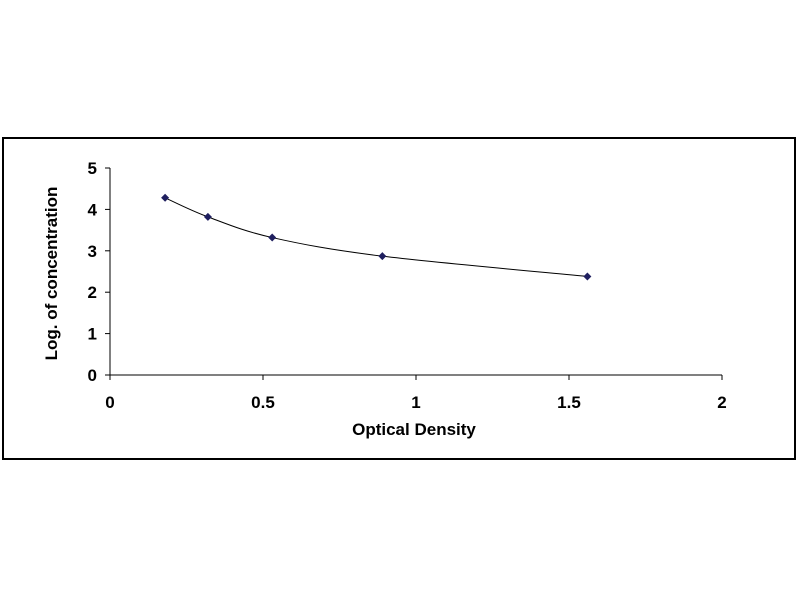  Describe the element at coordinates (92, 292) in the screenshot. I see `y-tick-label: 2` at that location.